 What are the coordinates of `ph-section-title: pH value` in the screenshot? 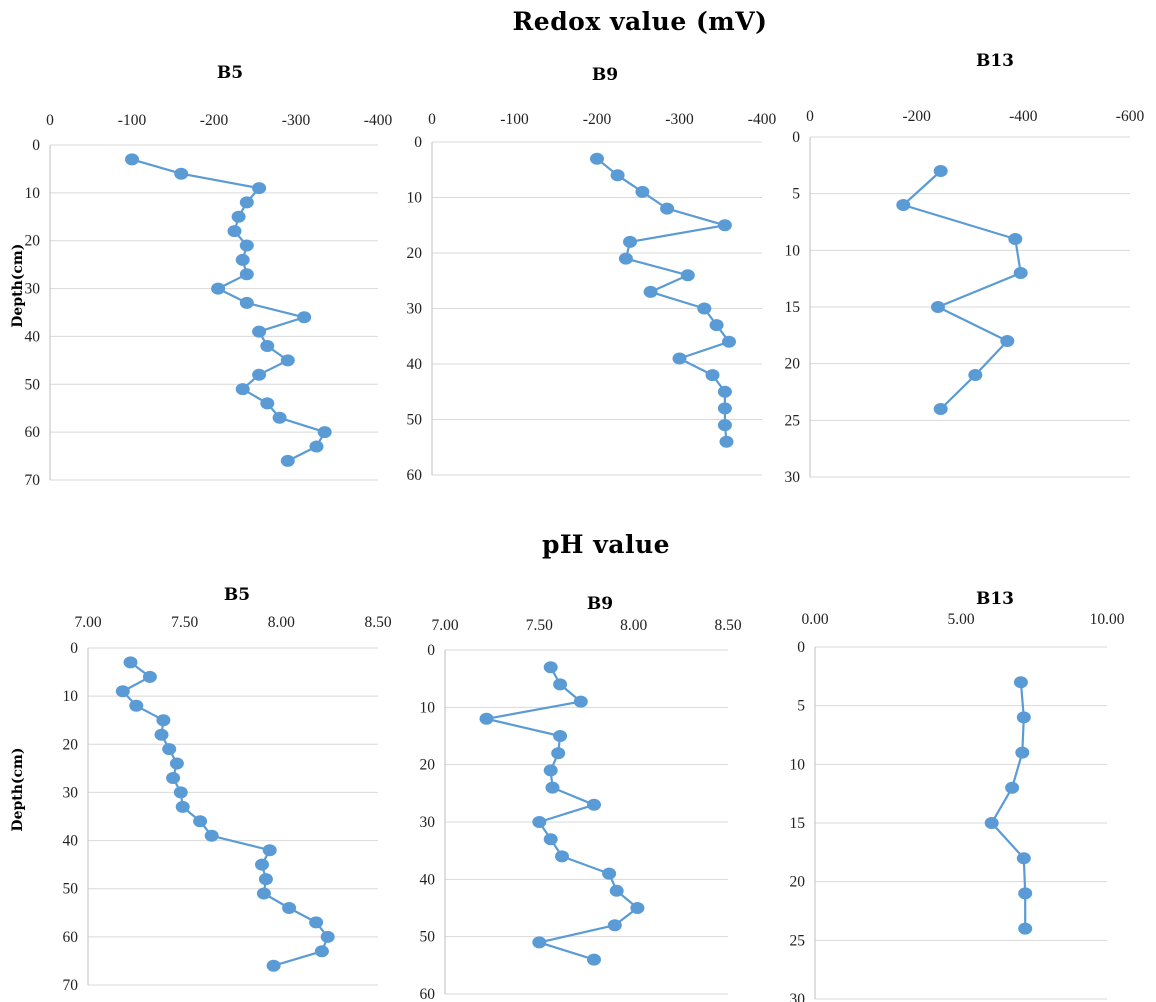 It's located at (606, 544).